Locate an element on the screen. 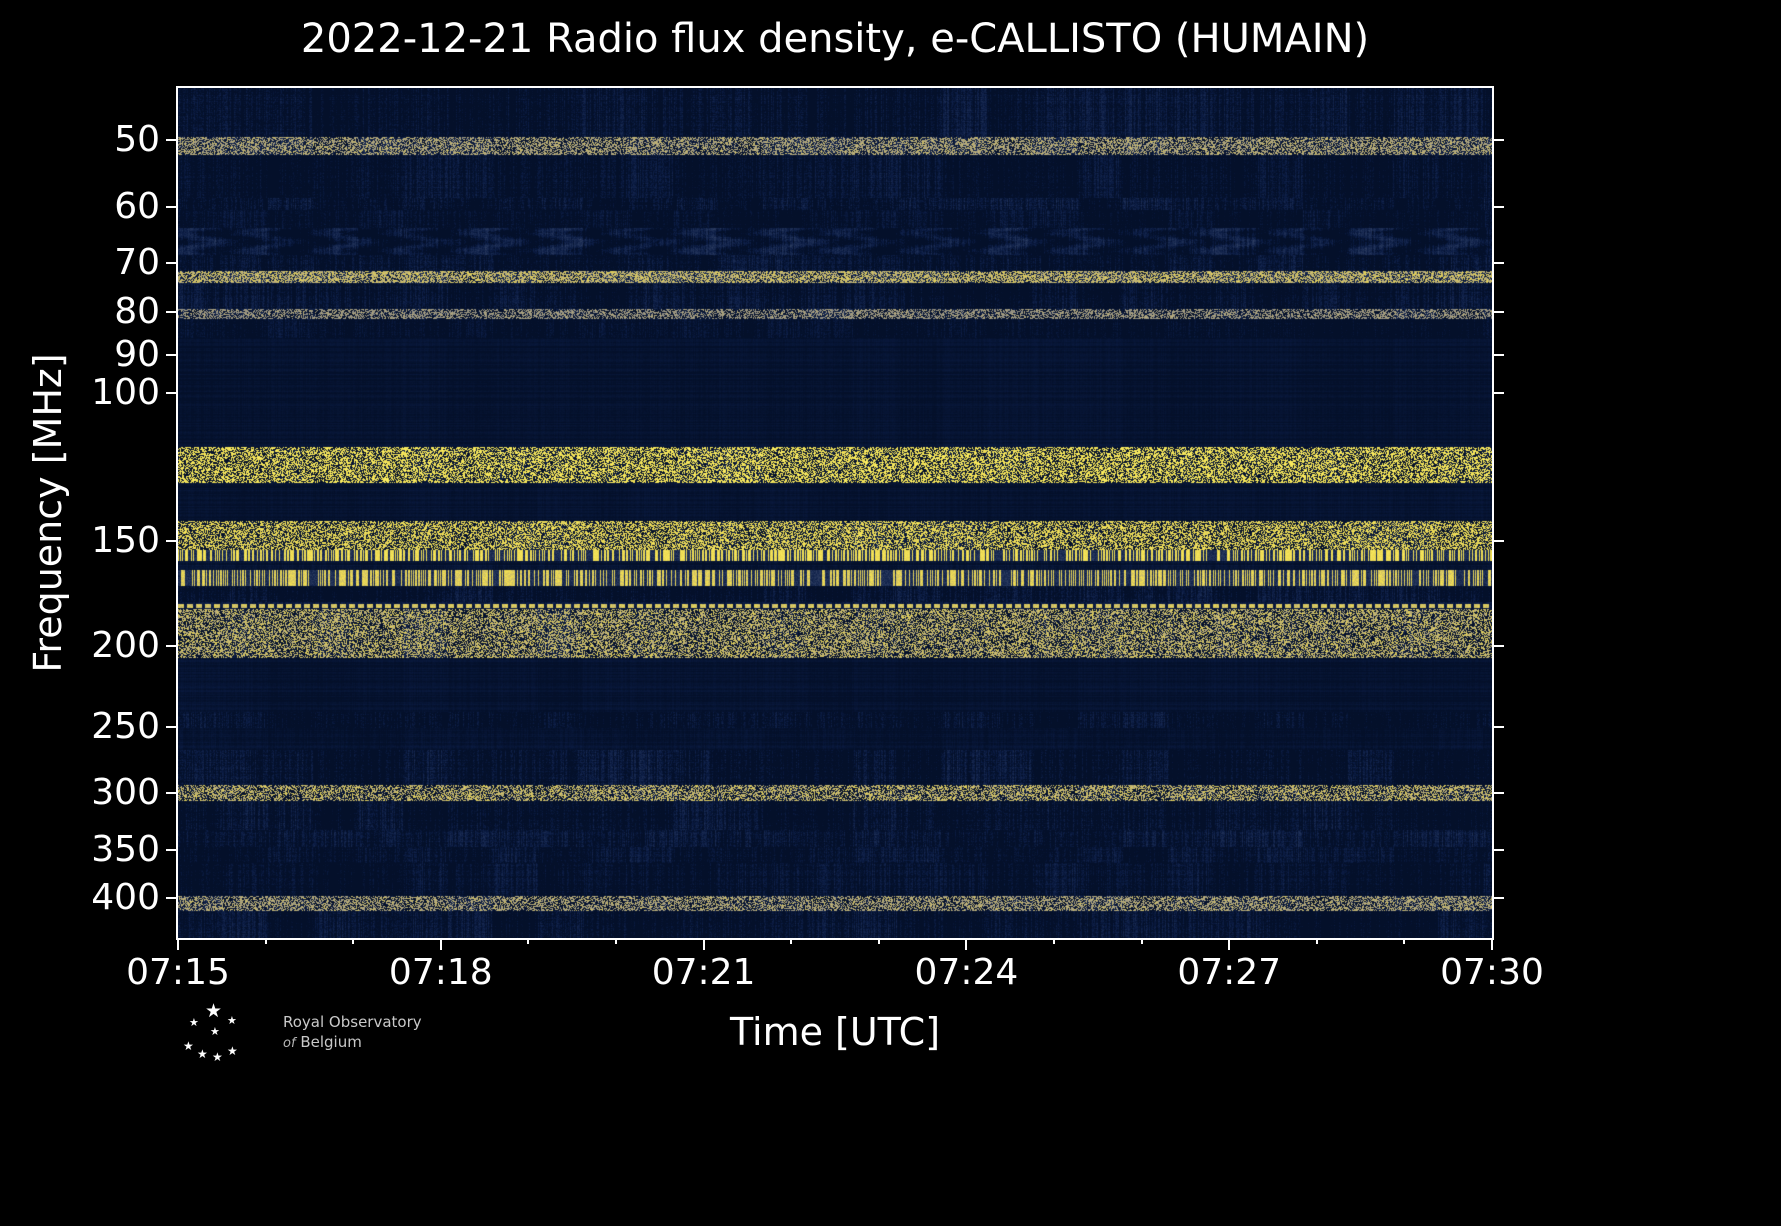 The width and height of the screenshot is (1781, 1226). y-tick-label: 80 is located at coordinates (137, 311).